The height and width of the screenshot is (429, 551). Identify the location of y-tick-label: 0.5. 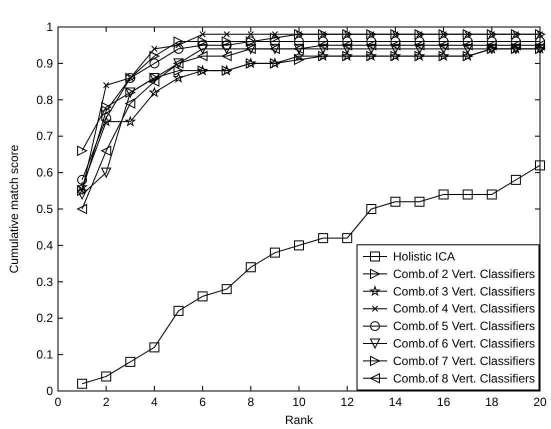
(45, 209).